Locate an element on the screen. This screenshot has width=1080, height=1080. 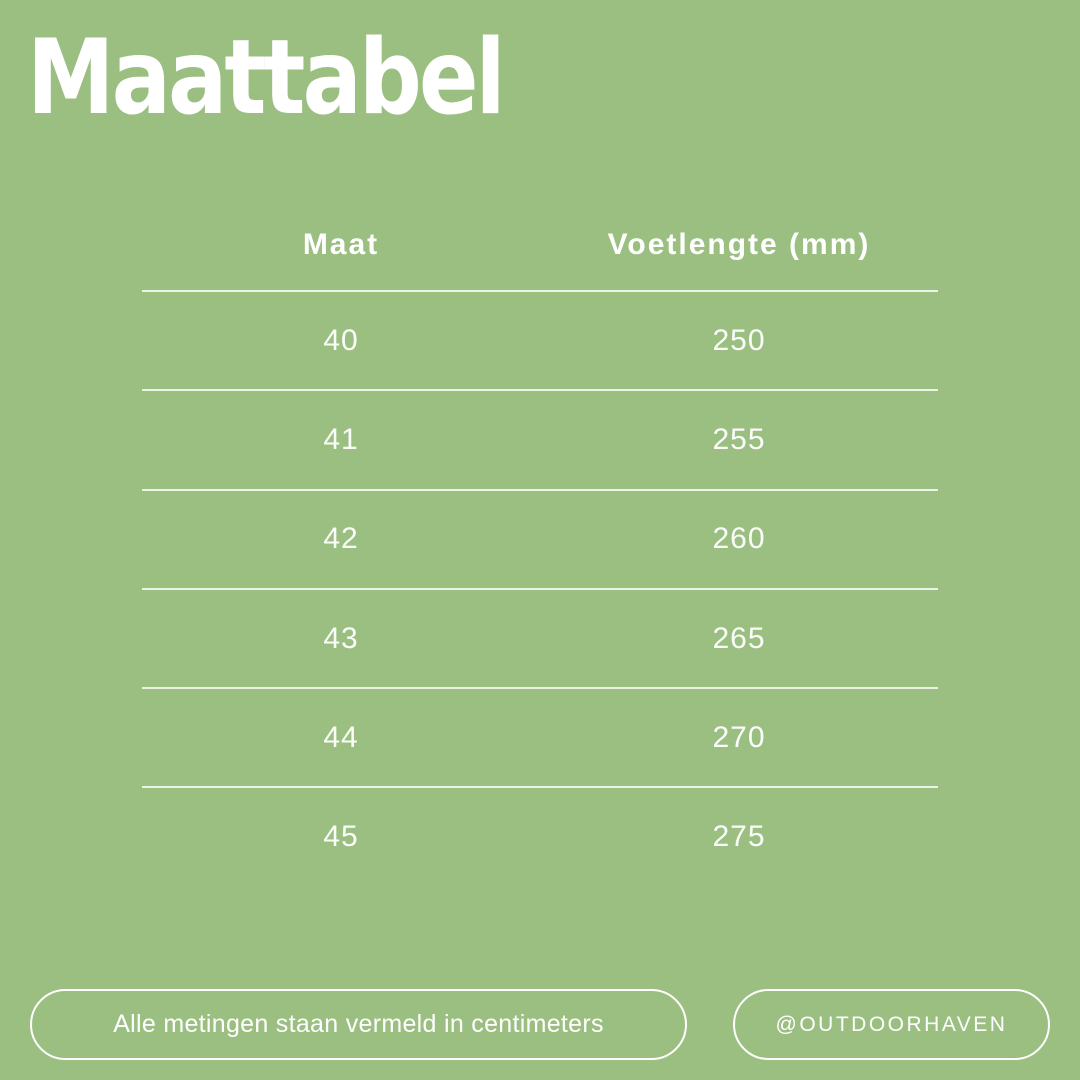
foot-length-value: 250 is located at coordinates (739, 340).